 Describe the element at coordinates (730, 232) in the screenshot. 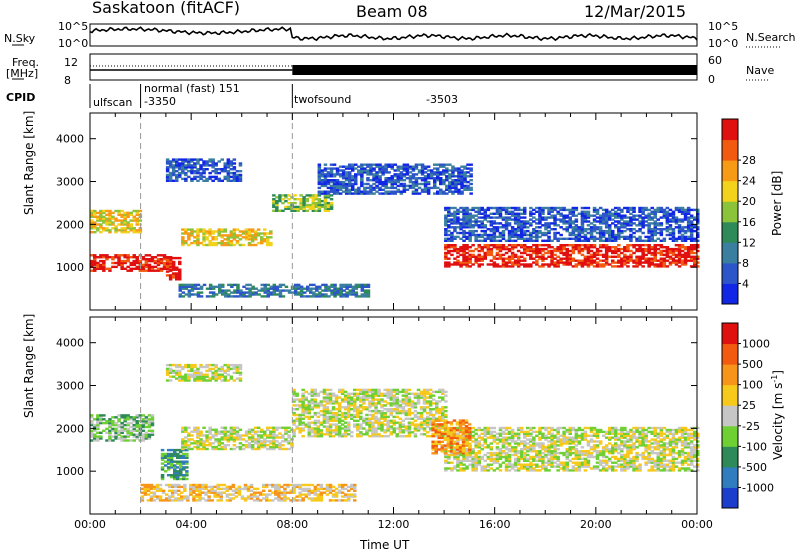

I see `colorbar-swatch` at that location.